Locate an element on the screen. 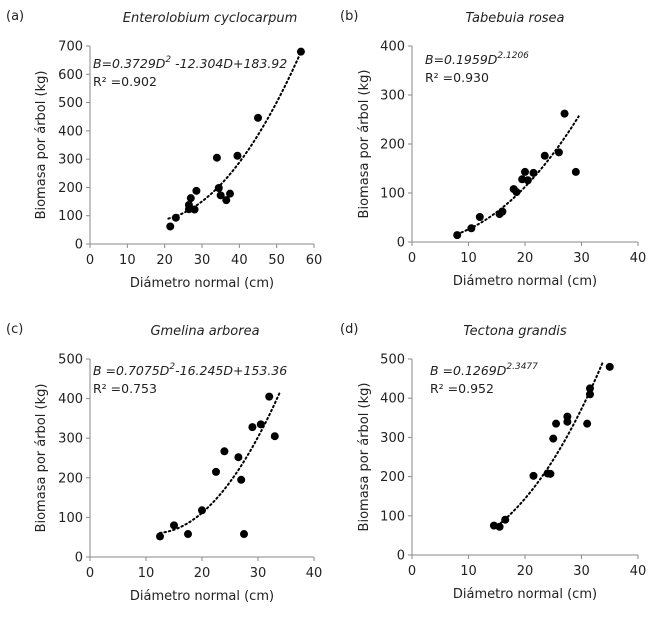 The height and width of the screenshot is (625, 670). y-tick-label: 600 is located at coordinates (70, 75).